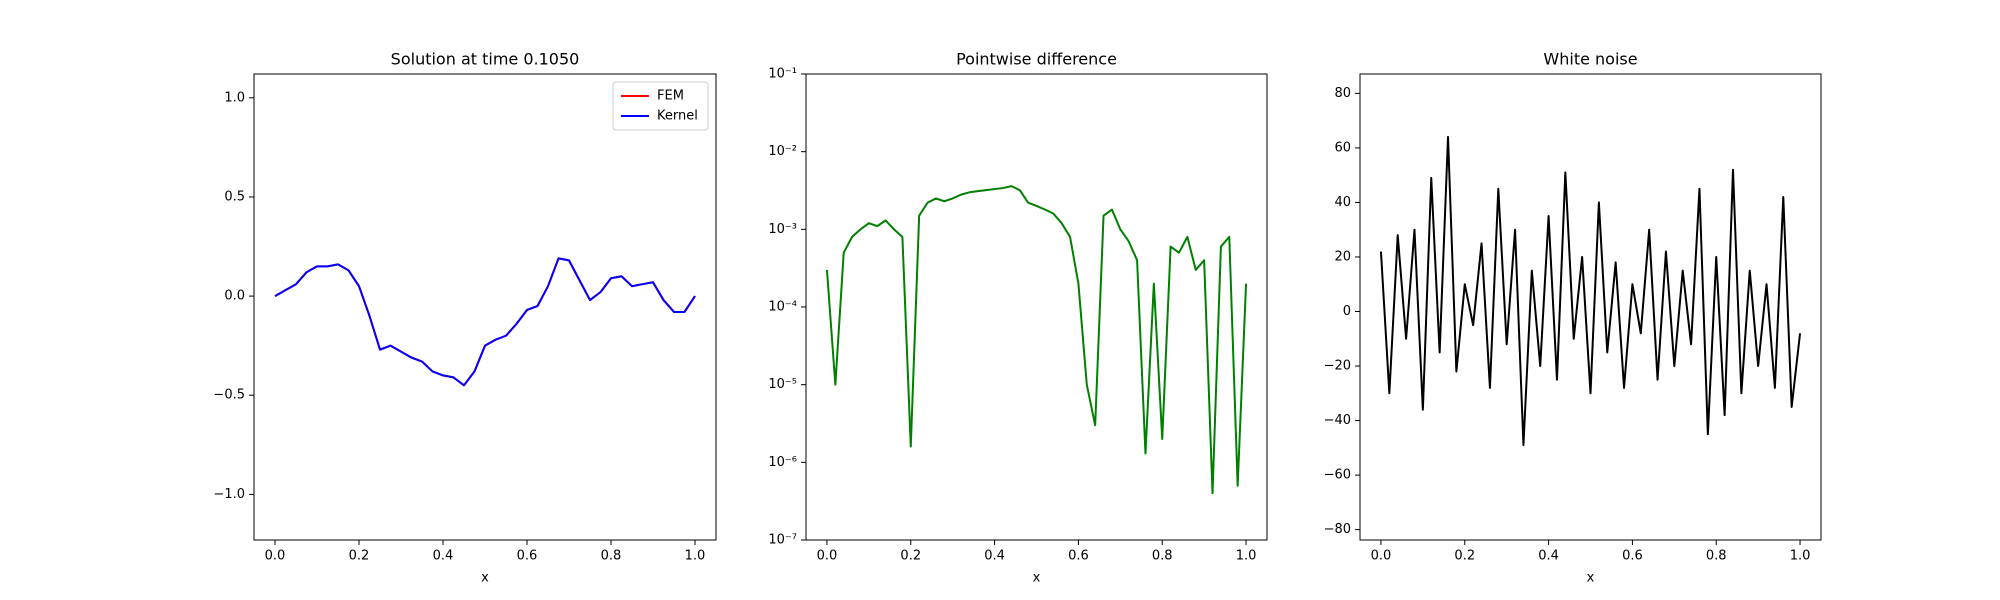 This screenshot has width=2000, height=600. Describe the element at coordinates (782, 229) in the screenshot. I see `y-tick-label: 10⁻³` at that location.